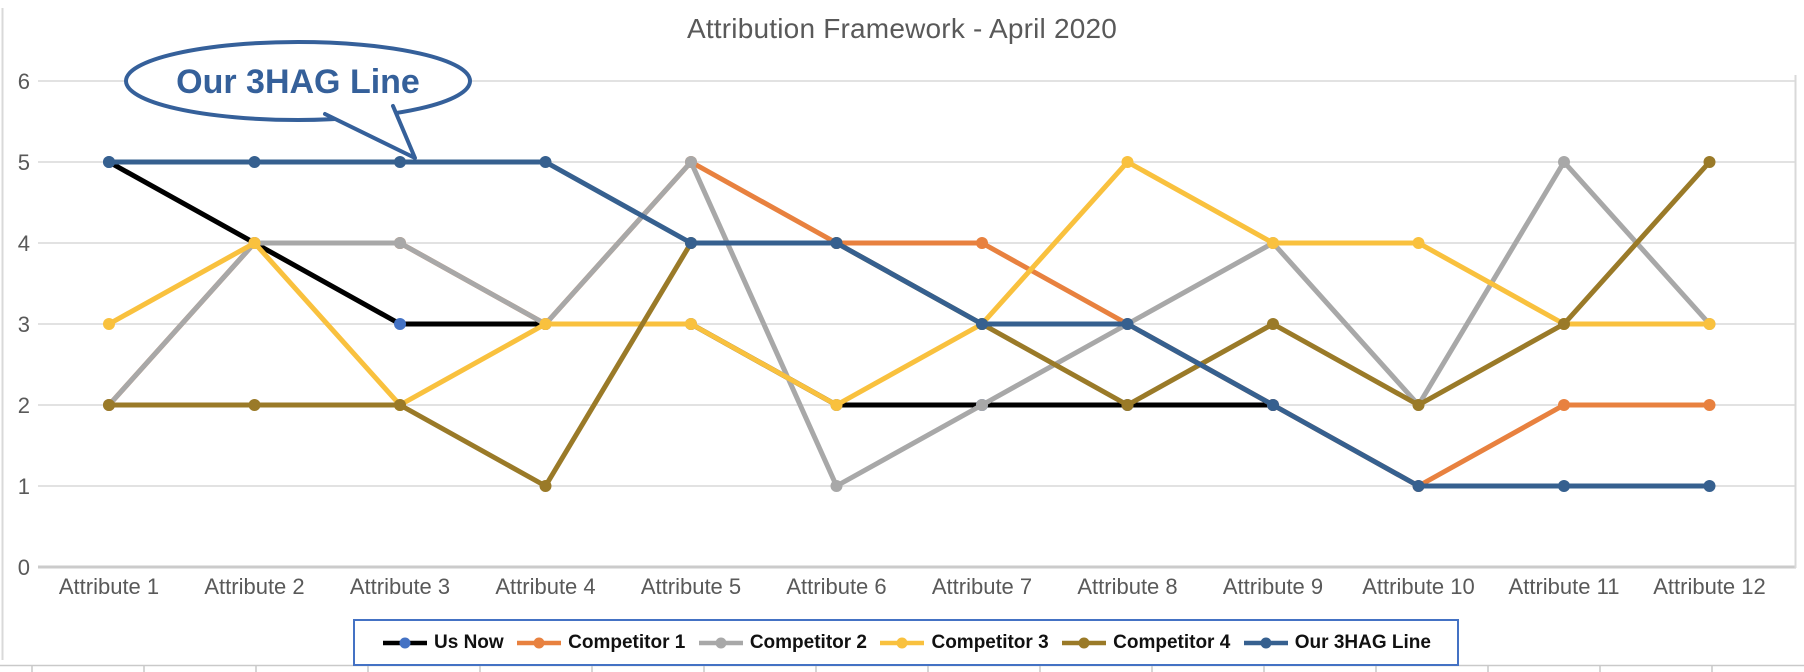 This screenshot has width=1804, height=672. I want to click on legend-item-competitor-3: Competitor 3, so click(963, 642).